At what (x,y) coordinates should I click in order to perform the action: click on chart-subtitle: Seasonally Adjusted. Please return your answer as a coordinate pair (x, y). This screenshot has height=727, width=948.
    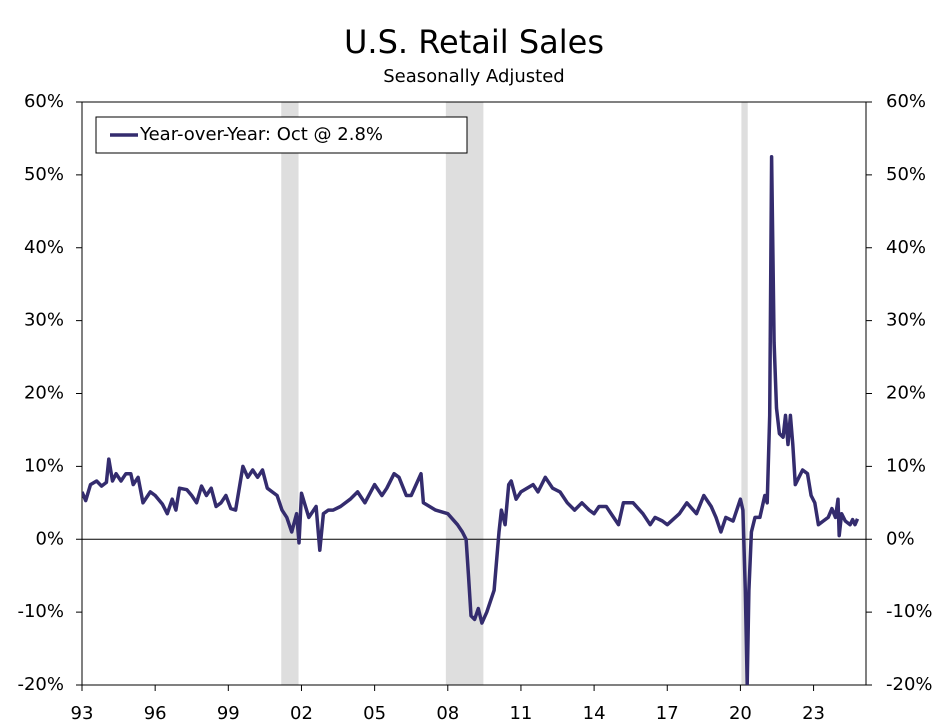
    Looking at the image, I should click on (474, 76).